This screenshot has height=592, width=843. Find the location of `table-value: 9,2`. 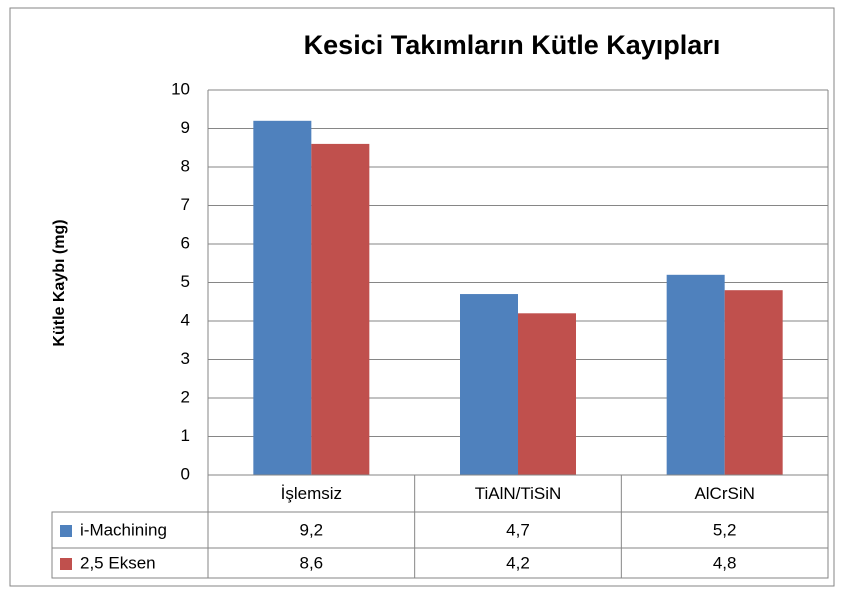

table-value: 9,2 is located at coordinates (312, 529).